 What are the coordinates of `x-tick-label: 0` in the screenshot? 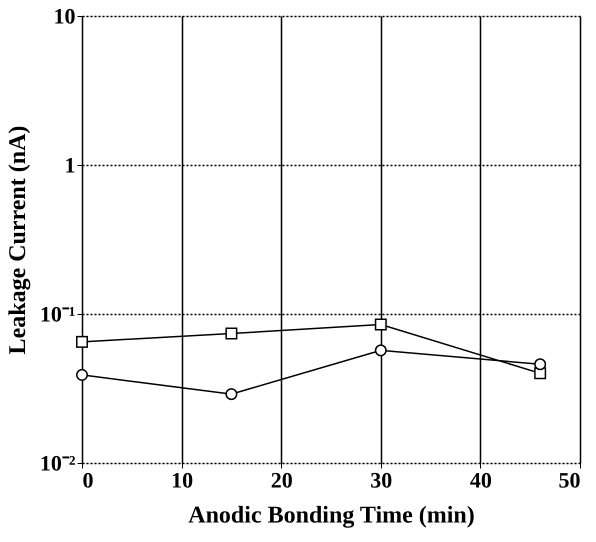 It's located at (88, 480).